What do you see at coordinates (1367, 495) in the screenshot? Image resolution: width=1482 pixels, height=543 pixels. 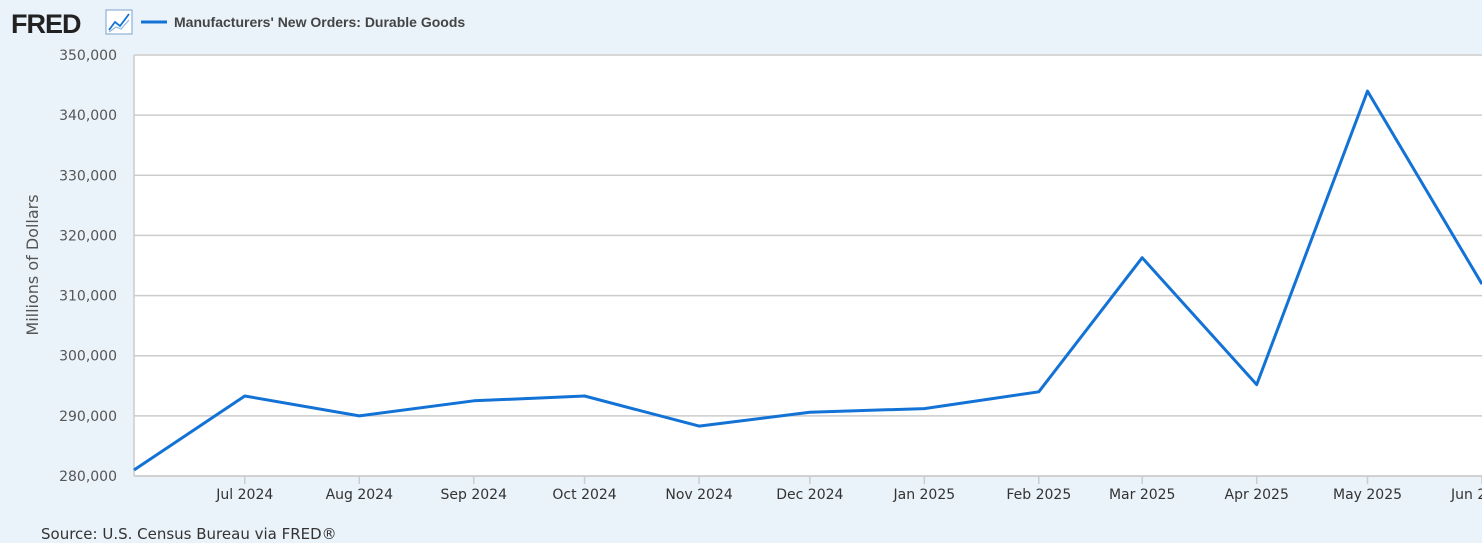 I see `x-tick-label: May 2025` at bounding box center [1367, 495].